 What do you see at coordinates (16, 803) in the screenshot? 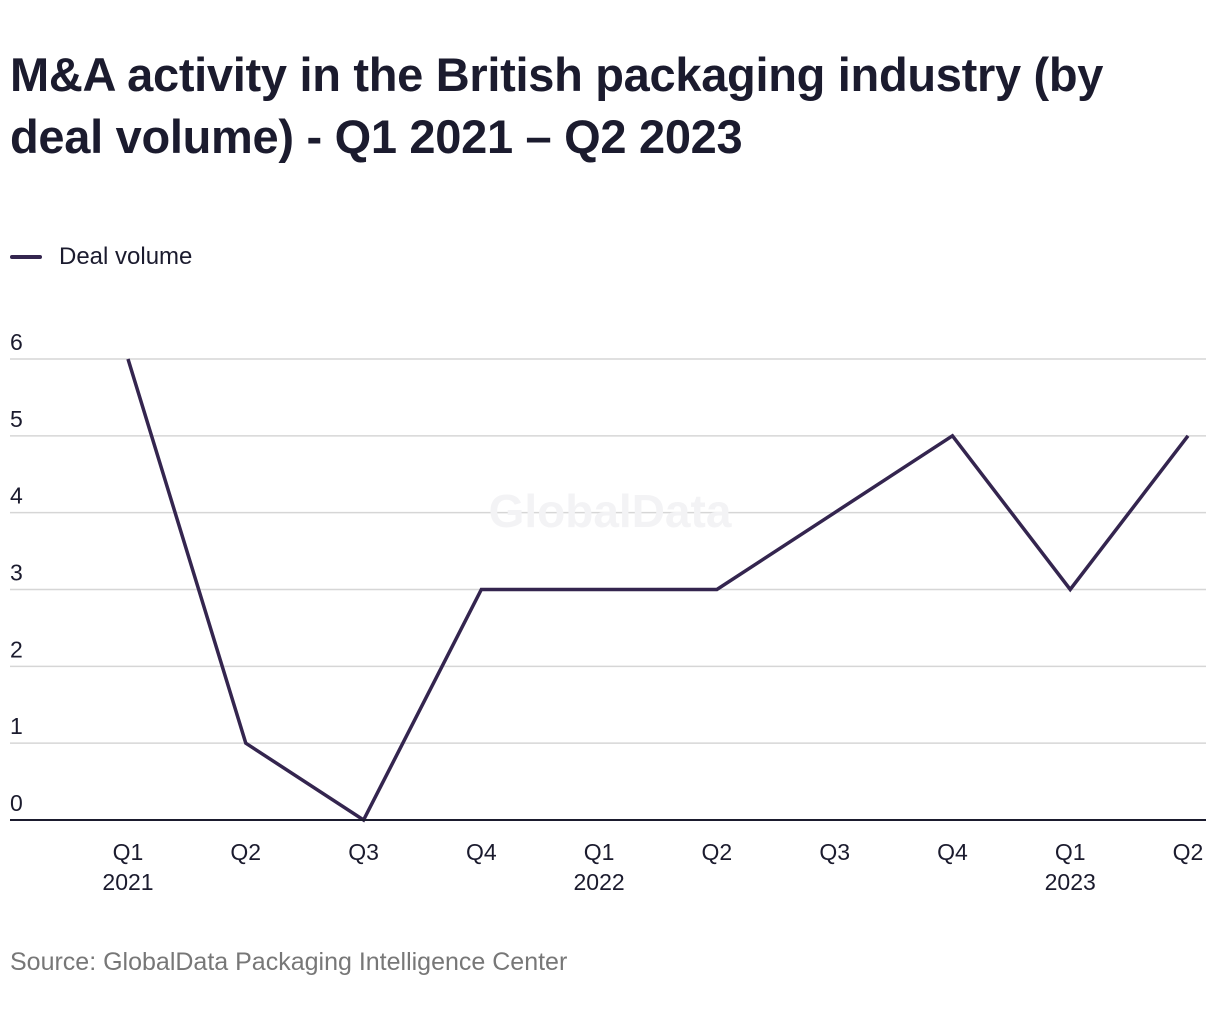
I see `y-tick-label: 0` at bounding box center [16, 803].